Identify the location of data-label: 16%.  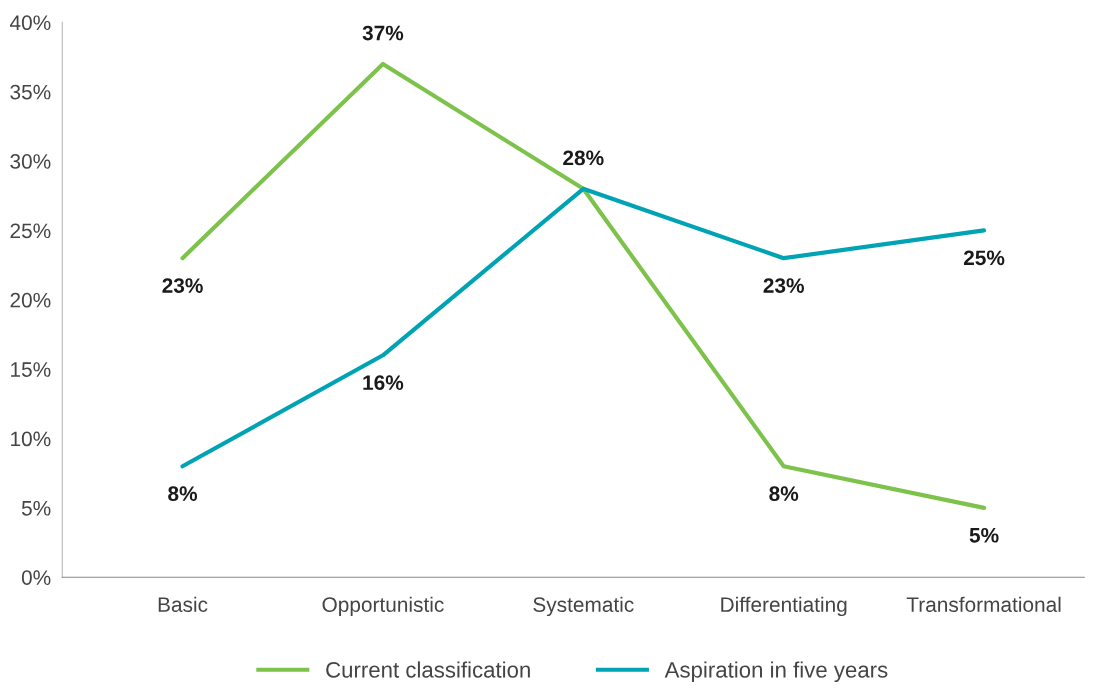
(383, 383).